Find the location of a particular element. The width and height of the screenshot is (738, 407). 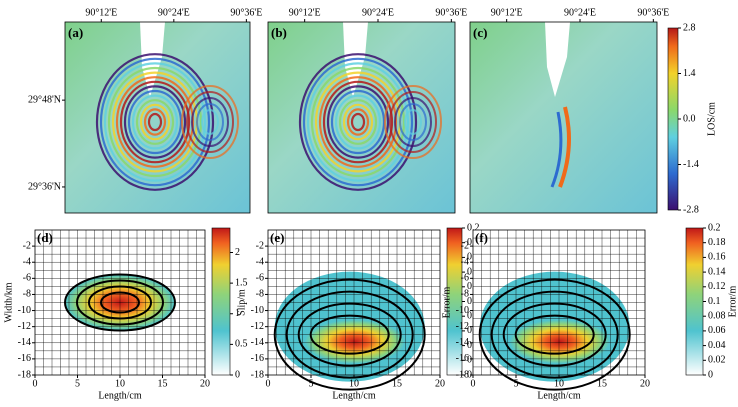

colorbar-tick-label: 1 is located at coordinates (237, 313).